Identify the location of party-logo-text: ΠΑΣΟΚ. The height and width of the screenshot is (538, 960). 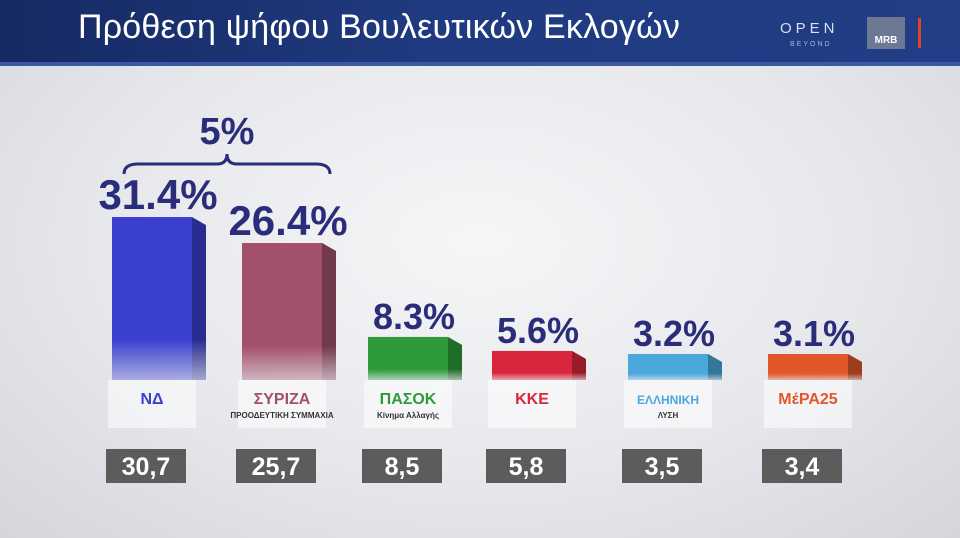
(408, 399).